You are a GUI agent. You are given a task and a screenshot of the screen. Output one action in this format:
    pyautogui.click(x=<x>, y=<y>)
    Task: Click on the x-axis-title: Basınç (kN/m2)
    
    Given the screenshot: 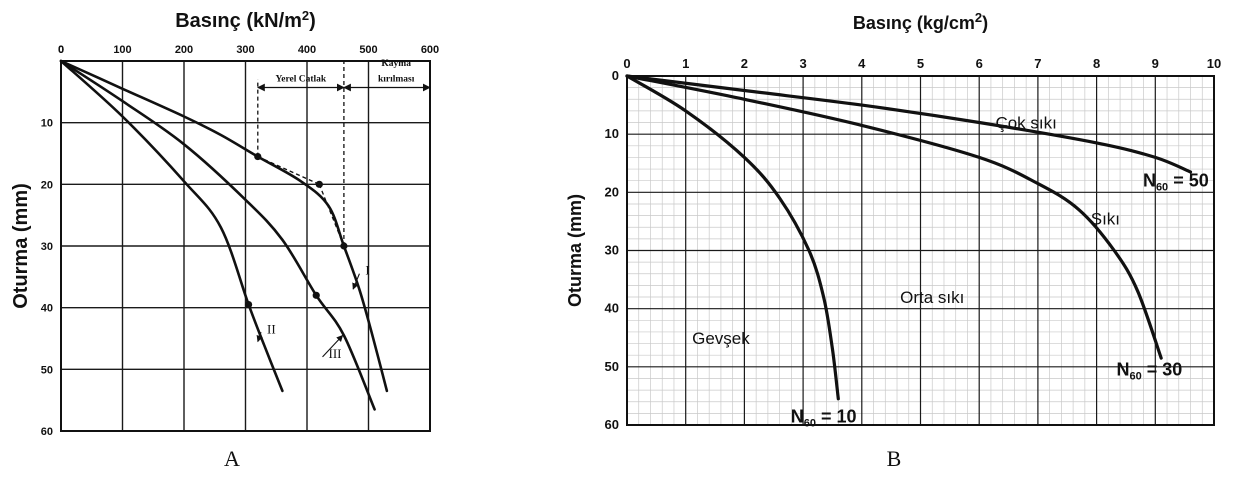 What is the action you would take?
    pyautogui.click(x=245, y=20)
    